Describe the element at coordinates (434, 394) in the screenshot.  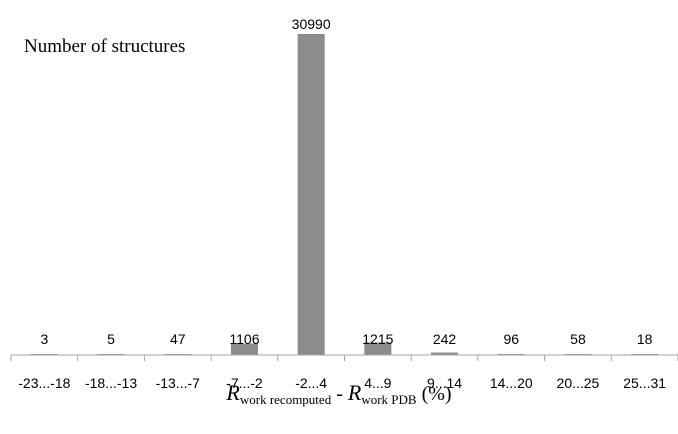
I see `x-axis-label-unit: (%)` at that location.